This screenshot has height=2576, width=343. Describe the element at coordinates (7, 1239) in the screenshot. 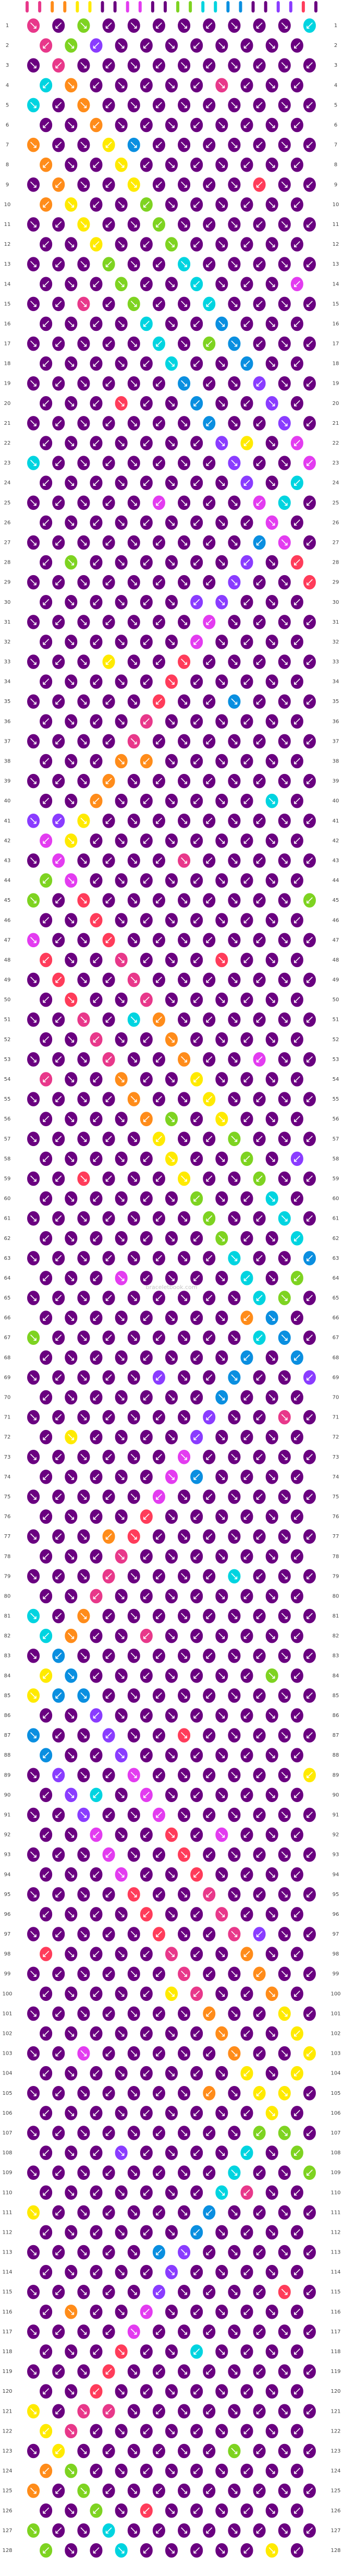

I see `row-number: 62` at that location.